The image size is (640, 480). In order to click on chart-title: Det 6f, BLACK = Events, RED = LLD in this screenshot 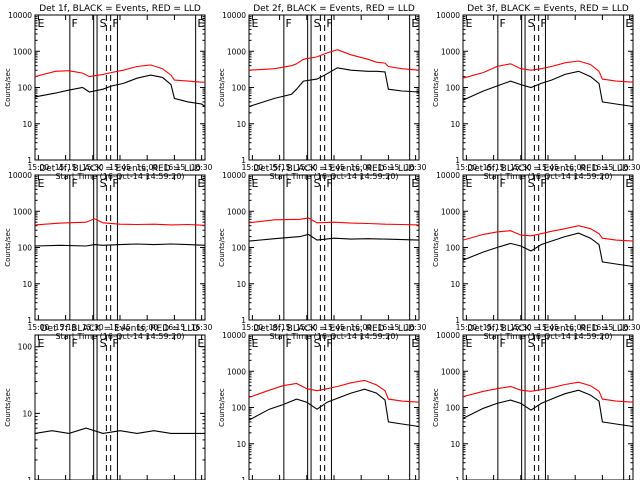, I will do `click(548, 169)`.